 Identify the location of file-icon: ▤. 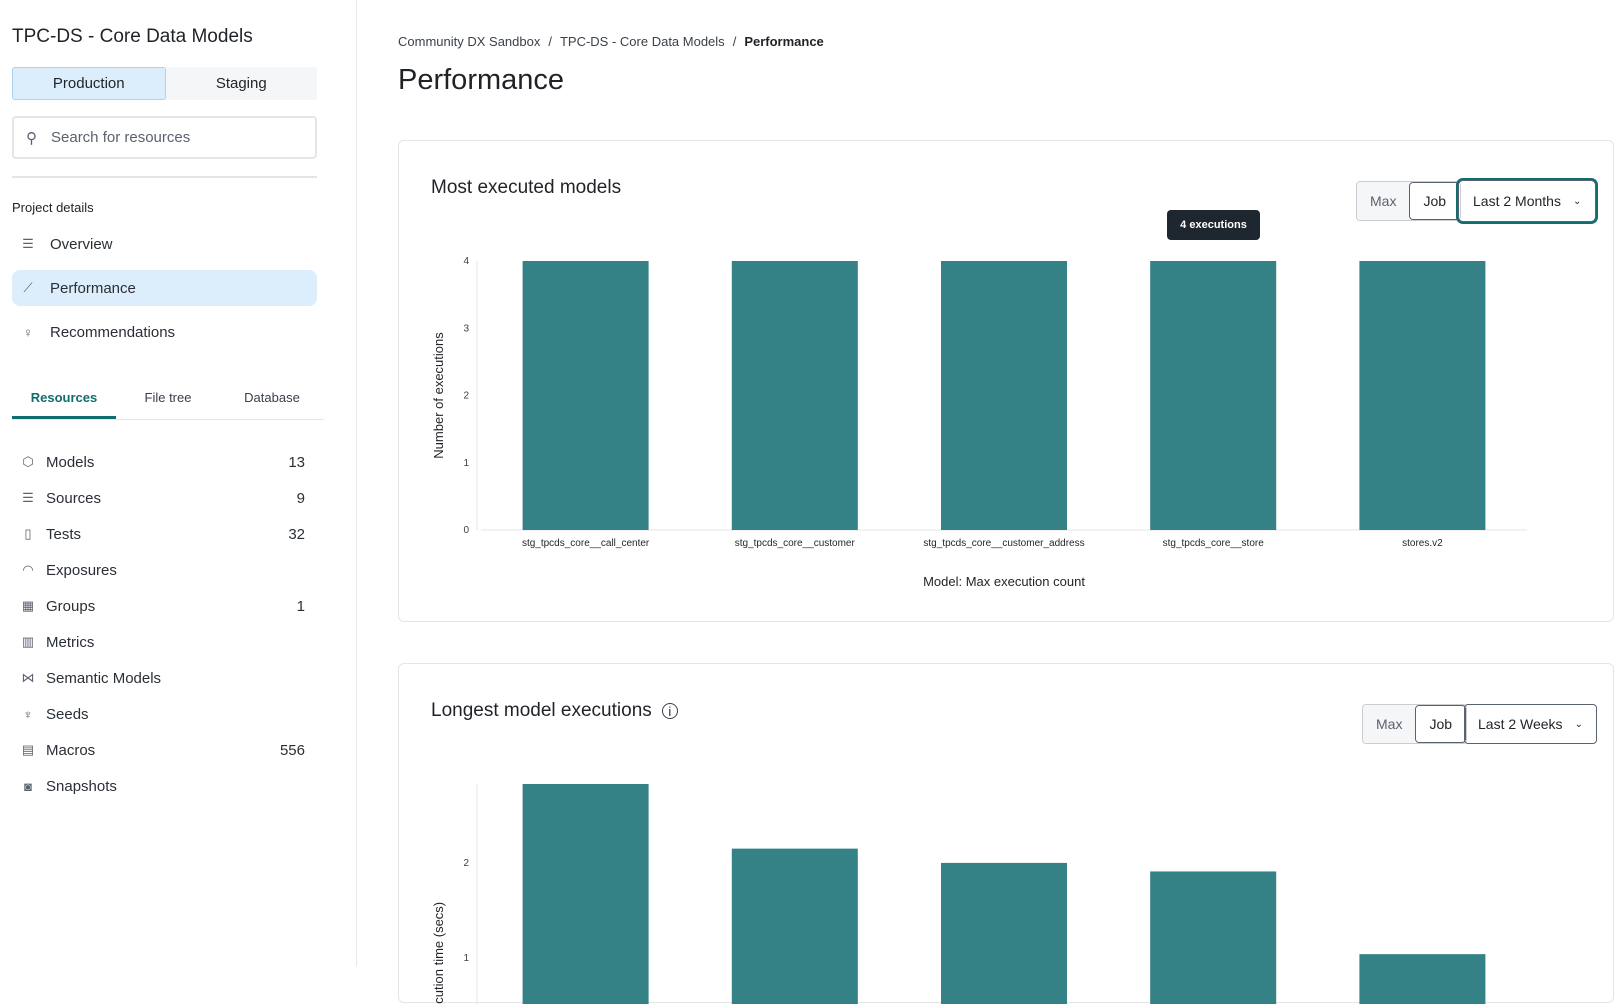
(28, 749).